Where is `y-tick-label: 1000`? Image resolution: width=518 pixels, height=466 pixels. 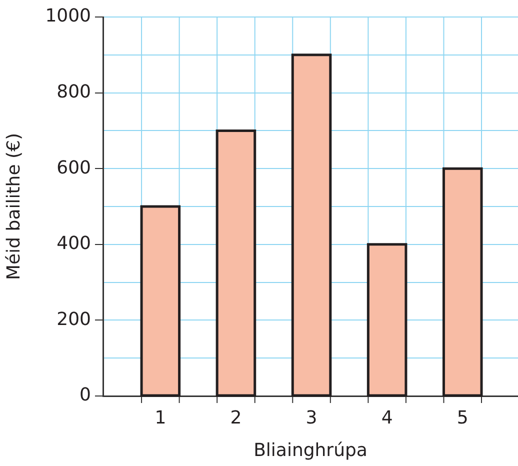
y-tick-label: 1000 is located at coordinates (68, 16).